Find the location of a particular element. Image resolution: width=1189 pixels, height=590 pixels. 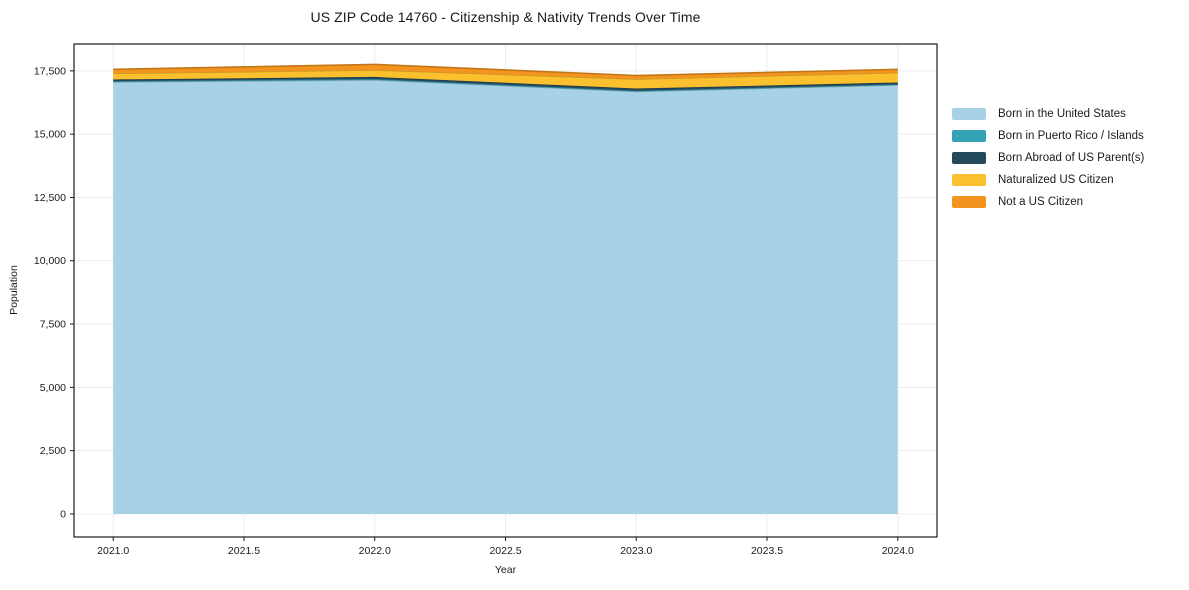

legend-item: Born in Puerto Rico / Islands is located at coordinates (1048, 135).